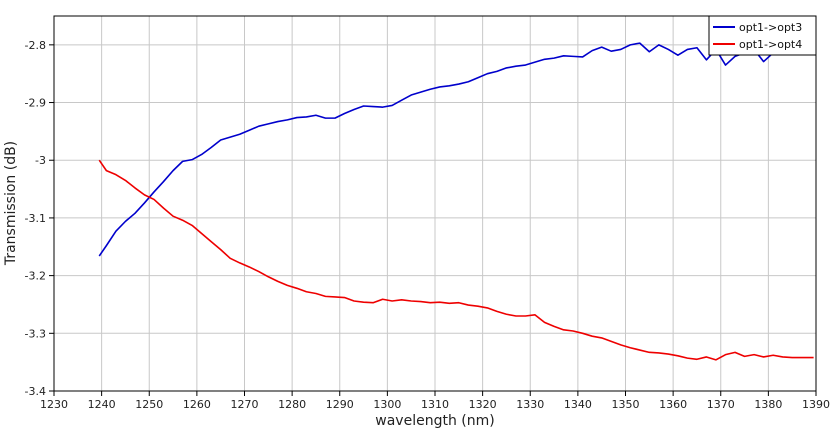 This screenshot has width=832, height=436. I want to click on x-tick-label: 1250, so click(149, 404).